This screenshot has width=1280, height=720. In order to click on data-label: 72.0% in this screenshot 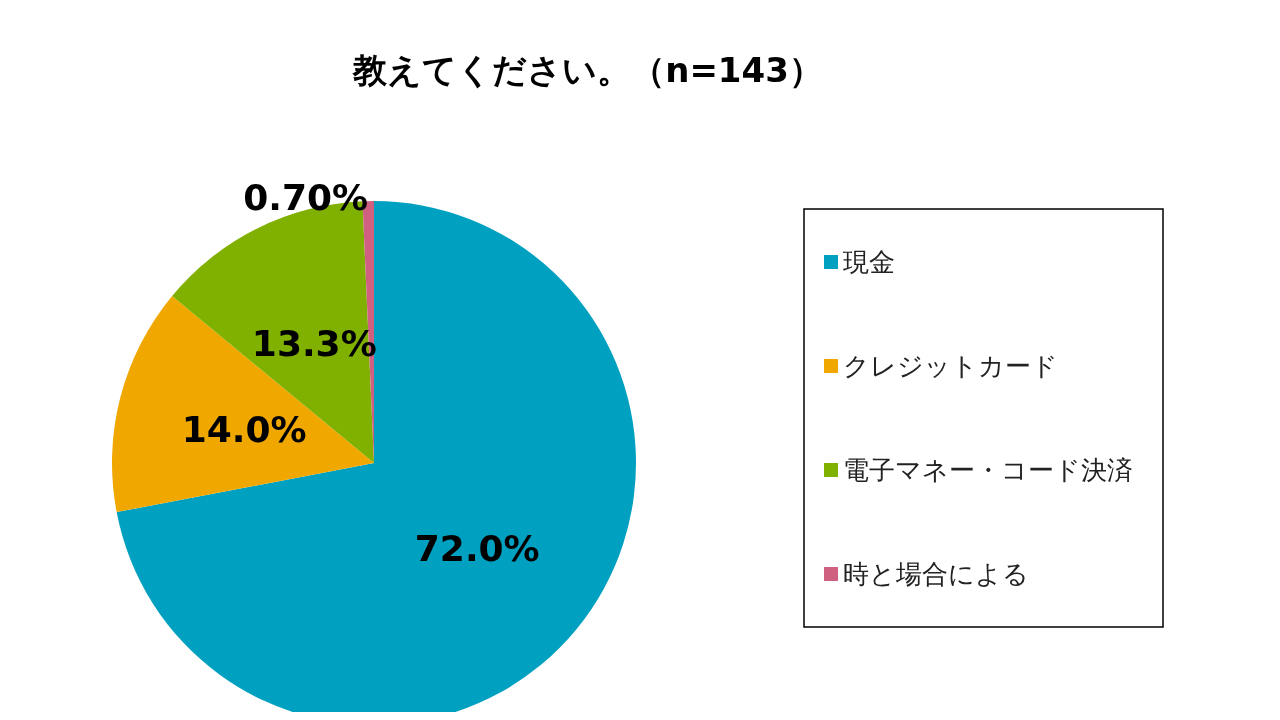, I will do `click(477, 548)`.